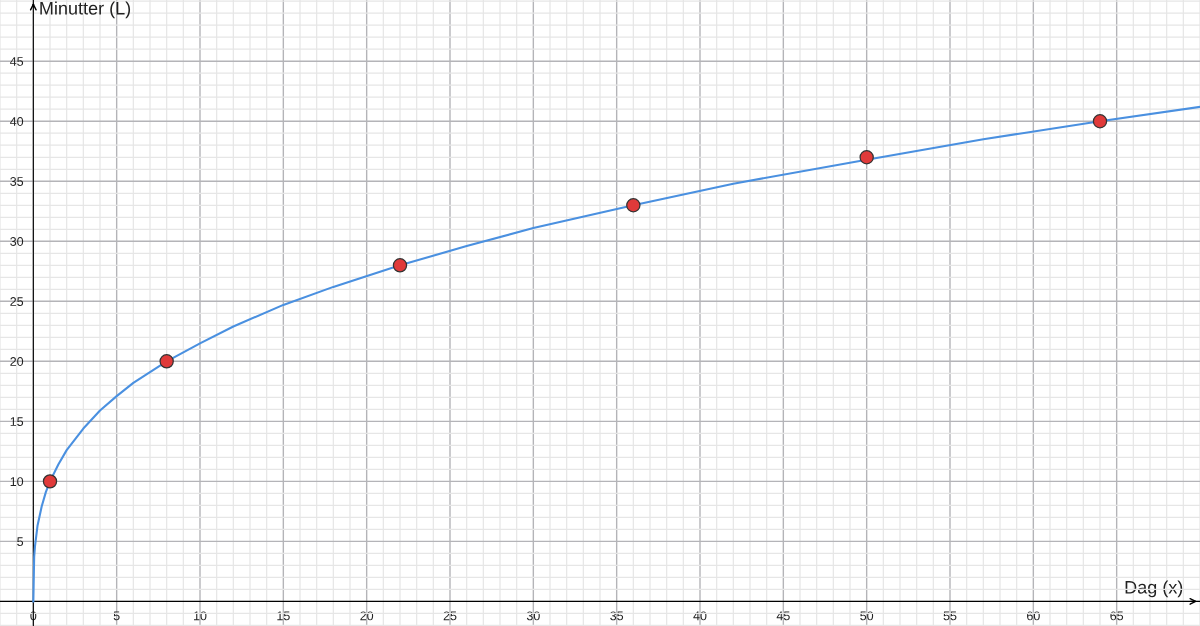 The height and width of the screenshot is (626, 1200). What do you see at coordinates (17, 241) in the screenshot?
I see `y-tick-label: 30` at bounding box center [17, 241].